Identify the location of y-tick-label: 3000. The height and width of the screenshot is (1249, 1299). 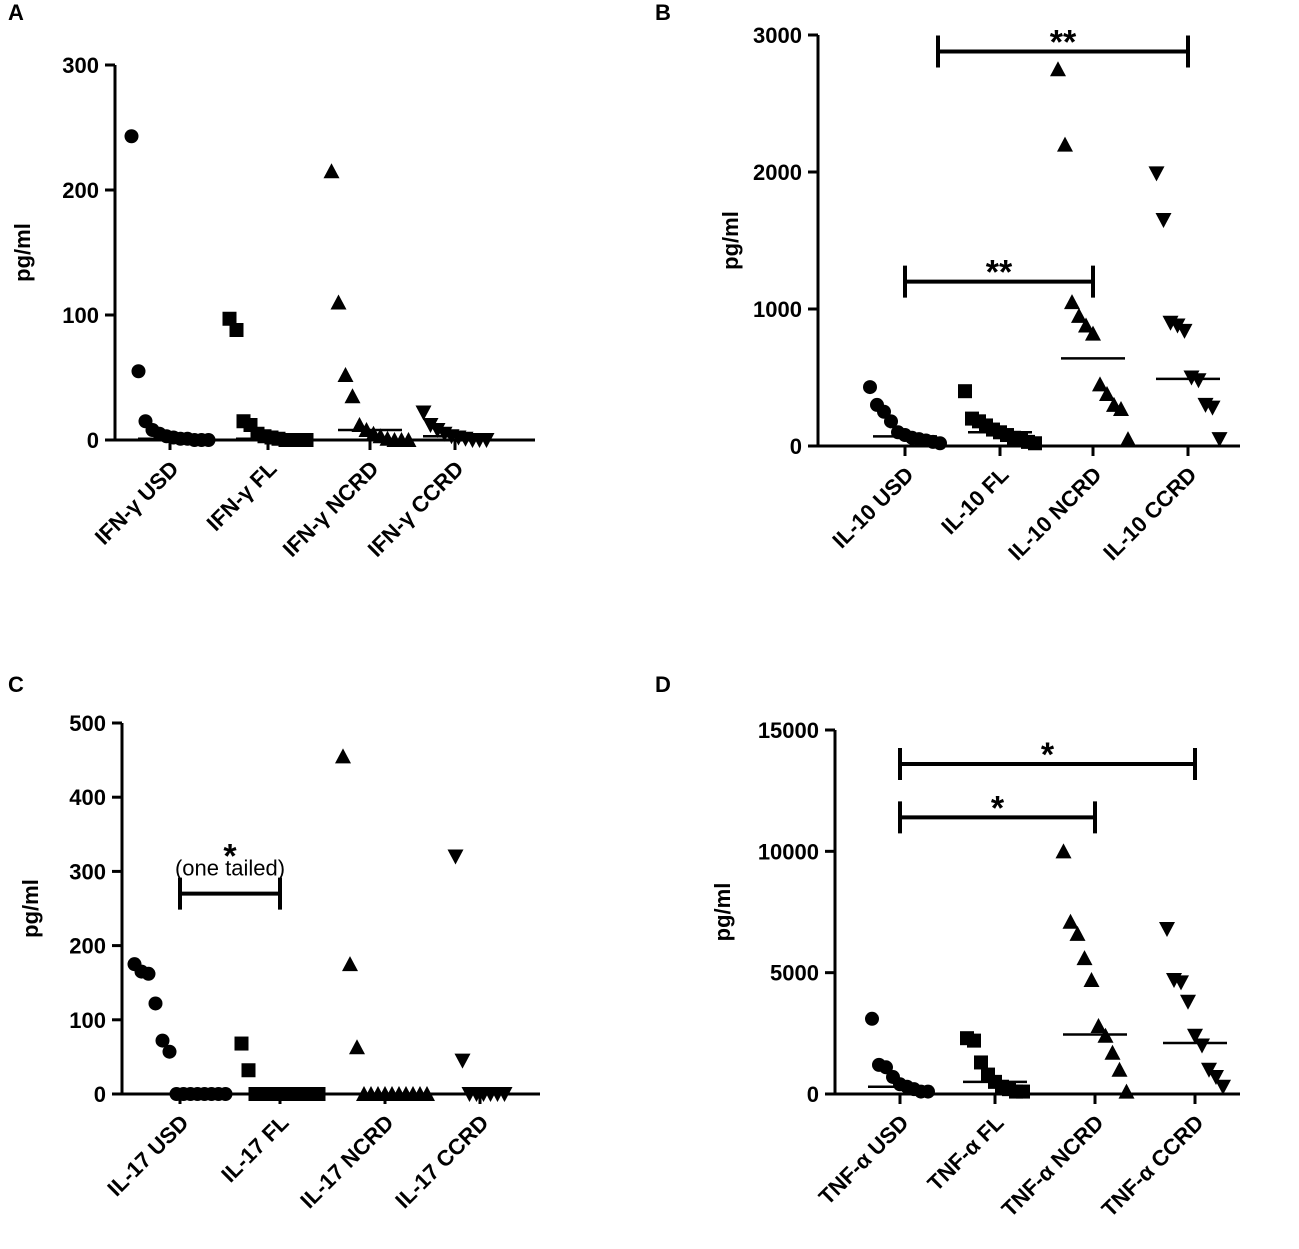
(777, 35).